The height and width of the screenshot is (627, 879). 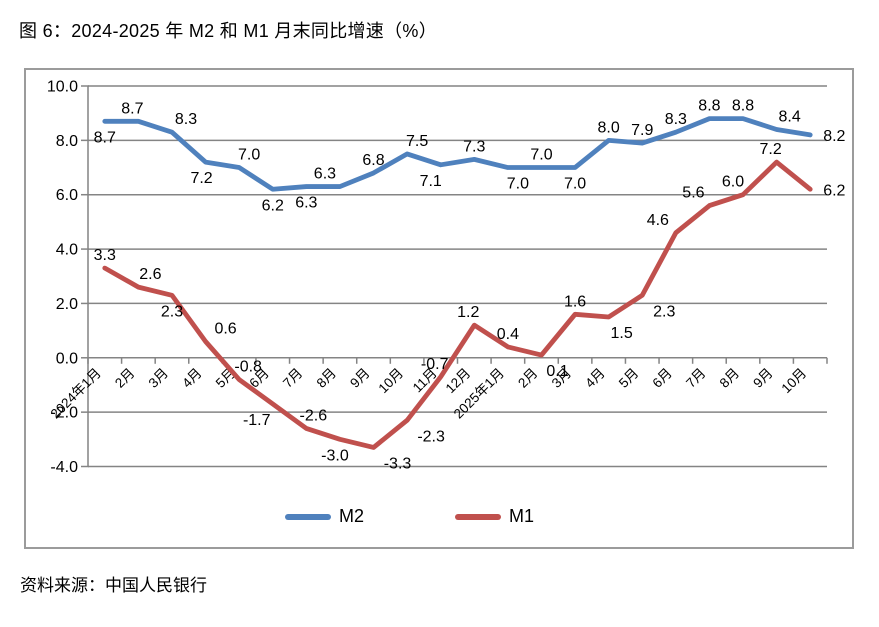 I want to click on m1-value-label: 6.0, so click(x=733, y=182).